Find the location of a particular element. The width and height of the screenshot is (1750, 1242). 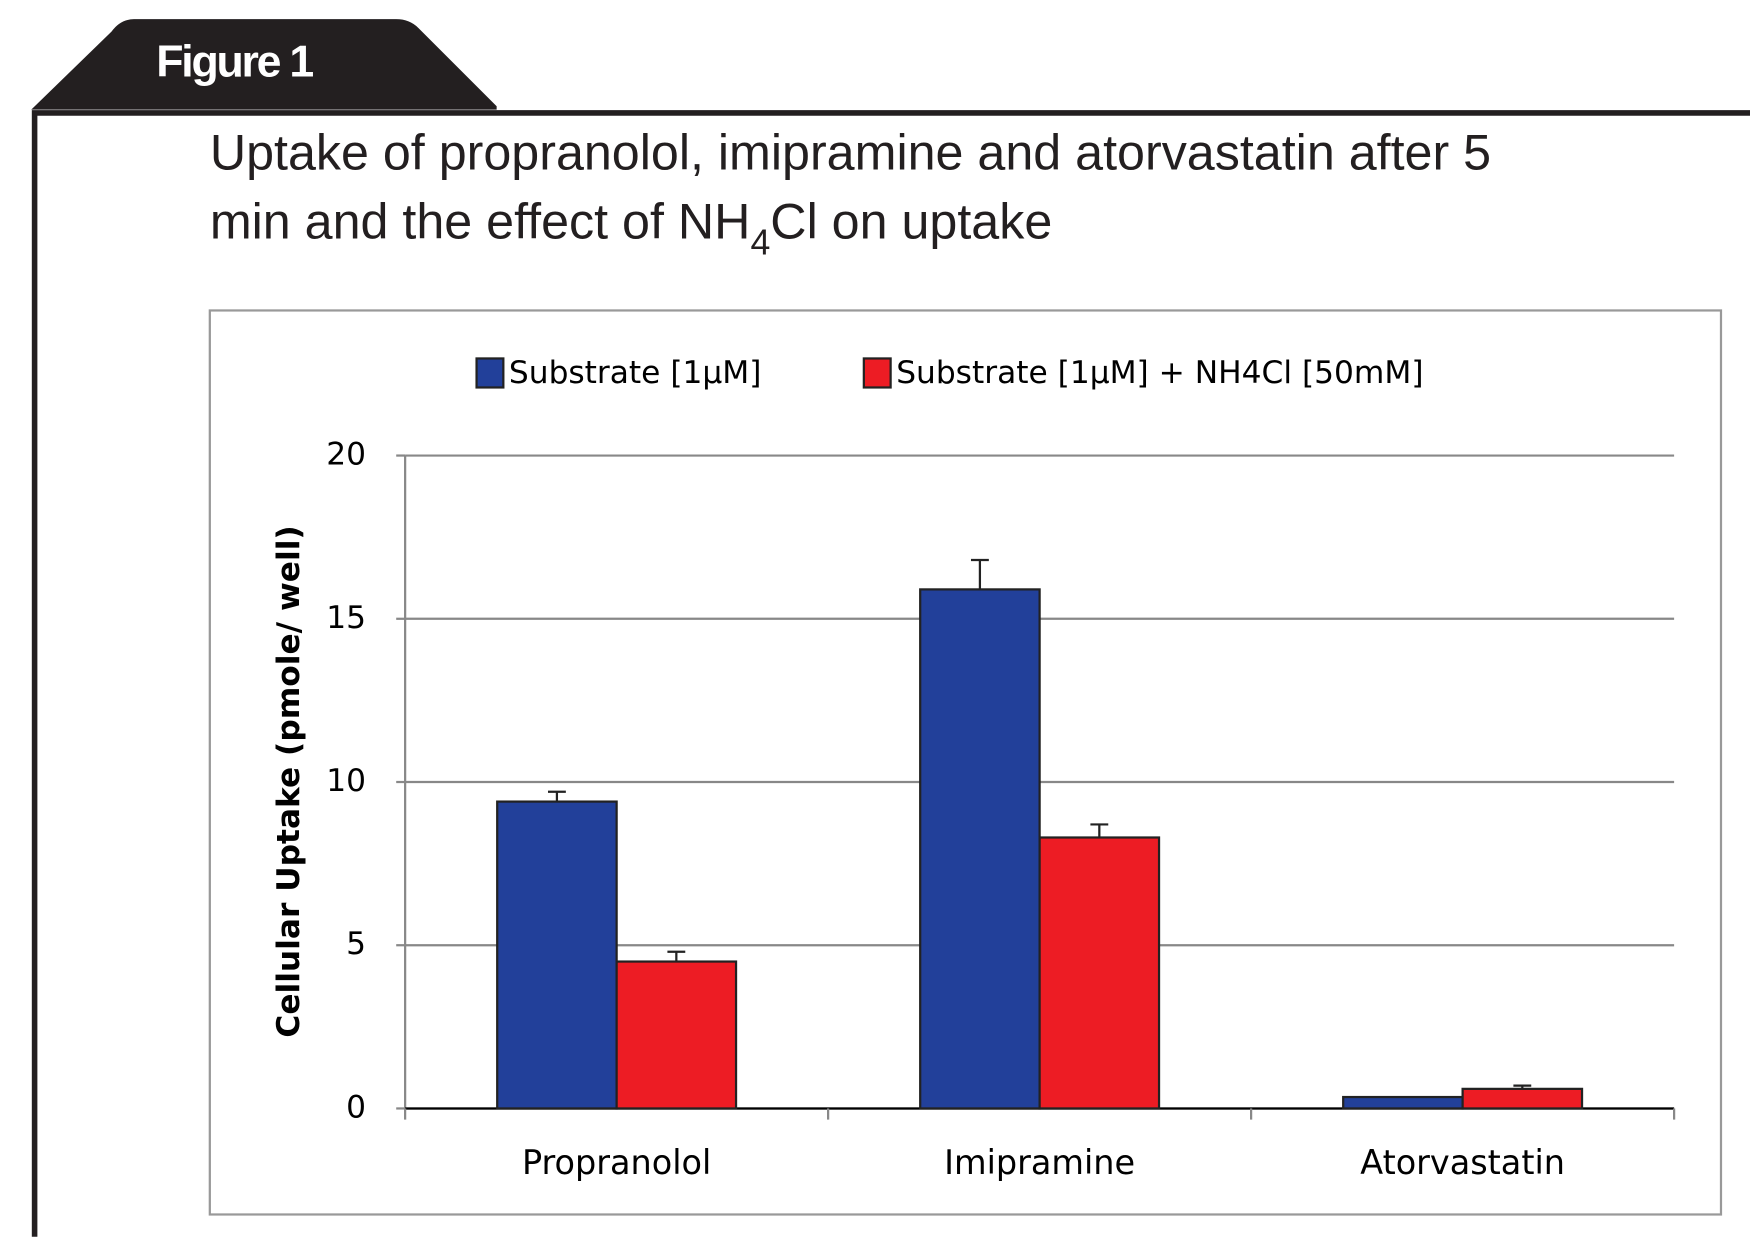

legend-label: Substrate [1µM] is located at coordinates (635, 373).